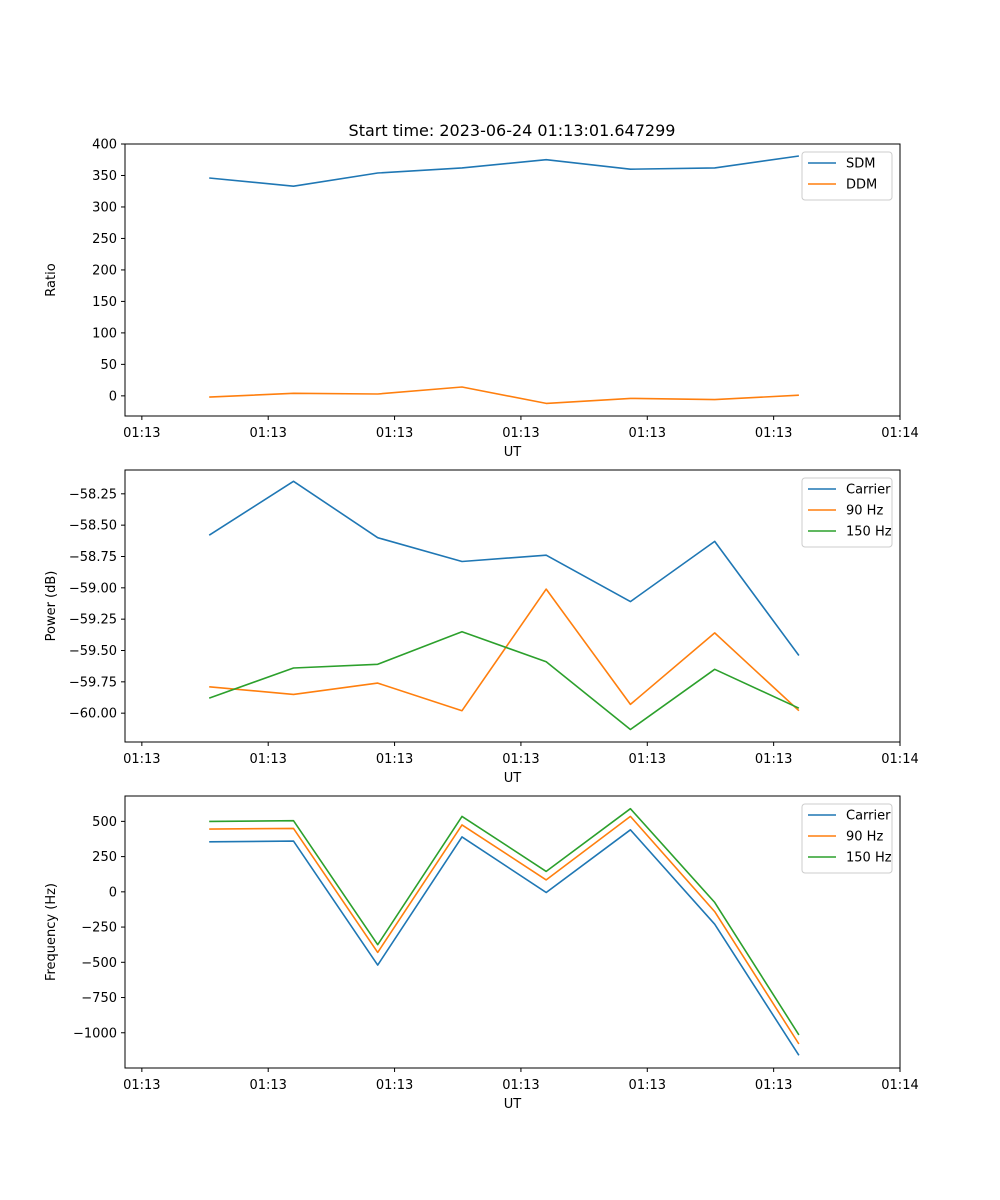 This screenshot has width=1000, height=1200. Describe the element at coordinates (93, 682) in the screenshot. I see `y-tick-label: −59.75` at that location.